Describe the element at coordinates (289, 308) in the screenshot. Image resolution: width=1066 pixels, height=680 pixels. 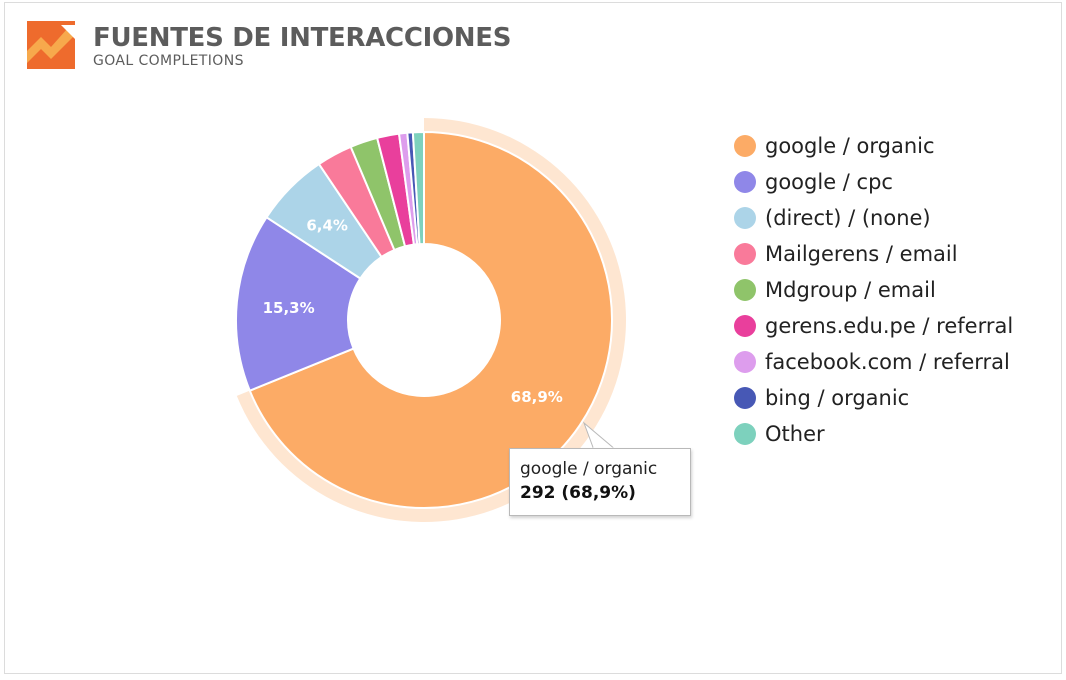
I see `slice-percent-label: 15,3%` at that location.